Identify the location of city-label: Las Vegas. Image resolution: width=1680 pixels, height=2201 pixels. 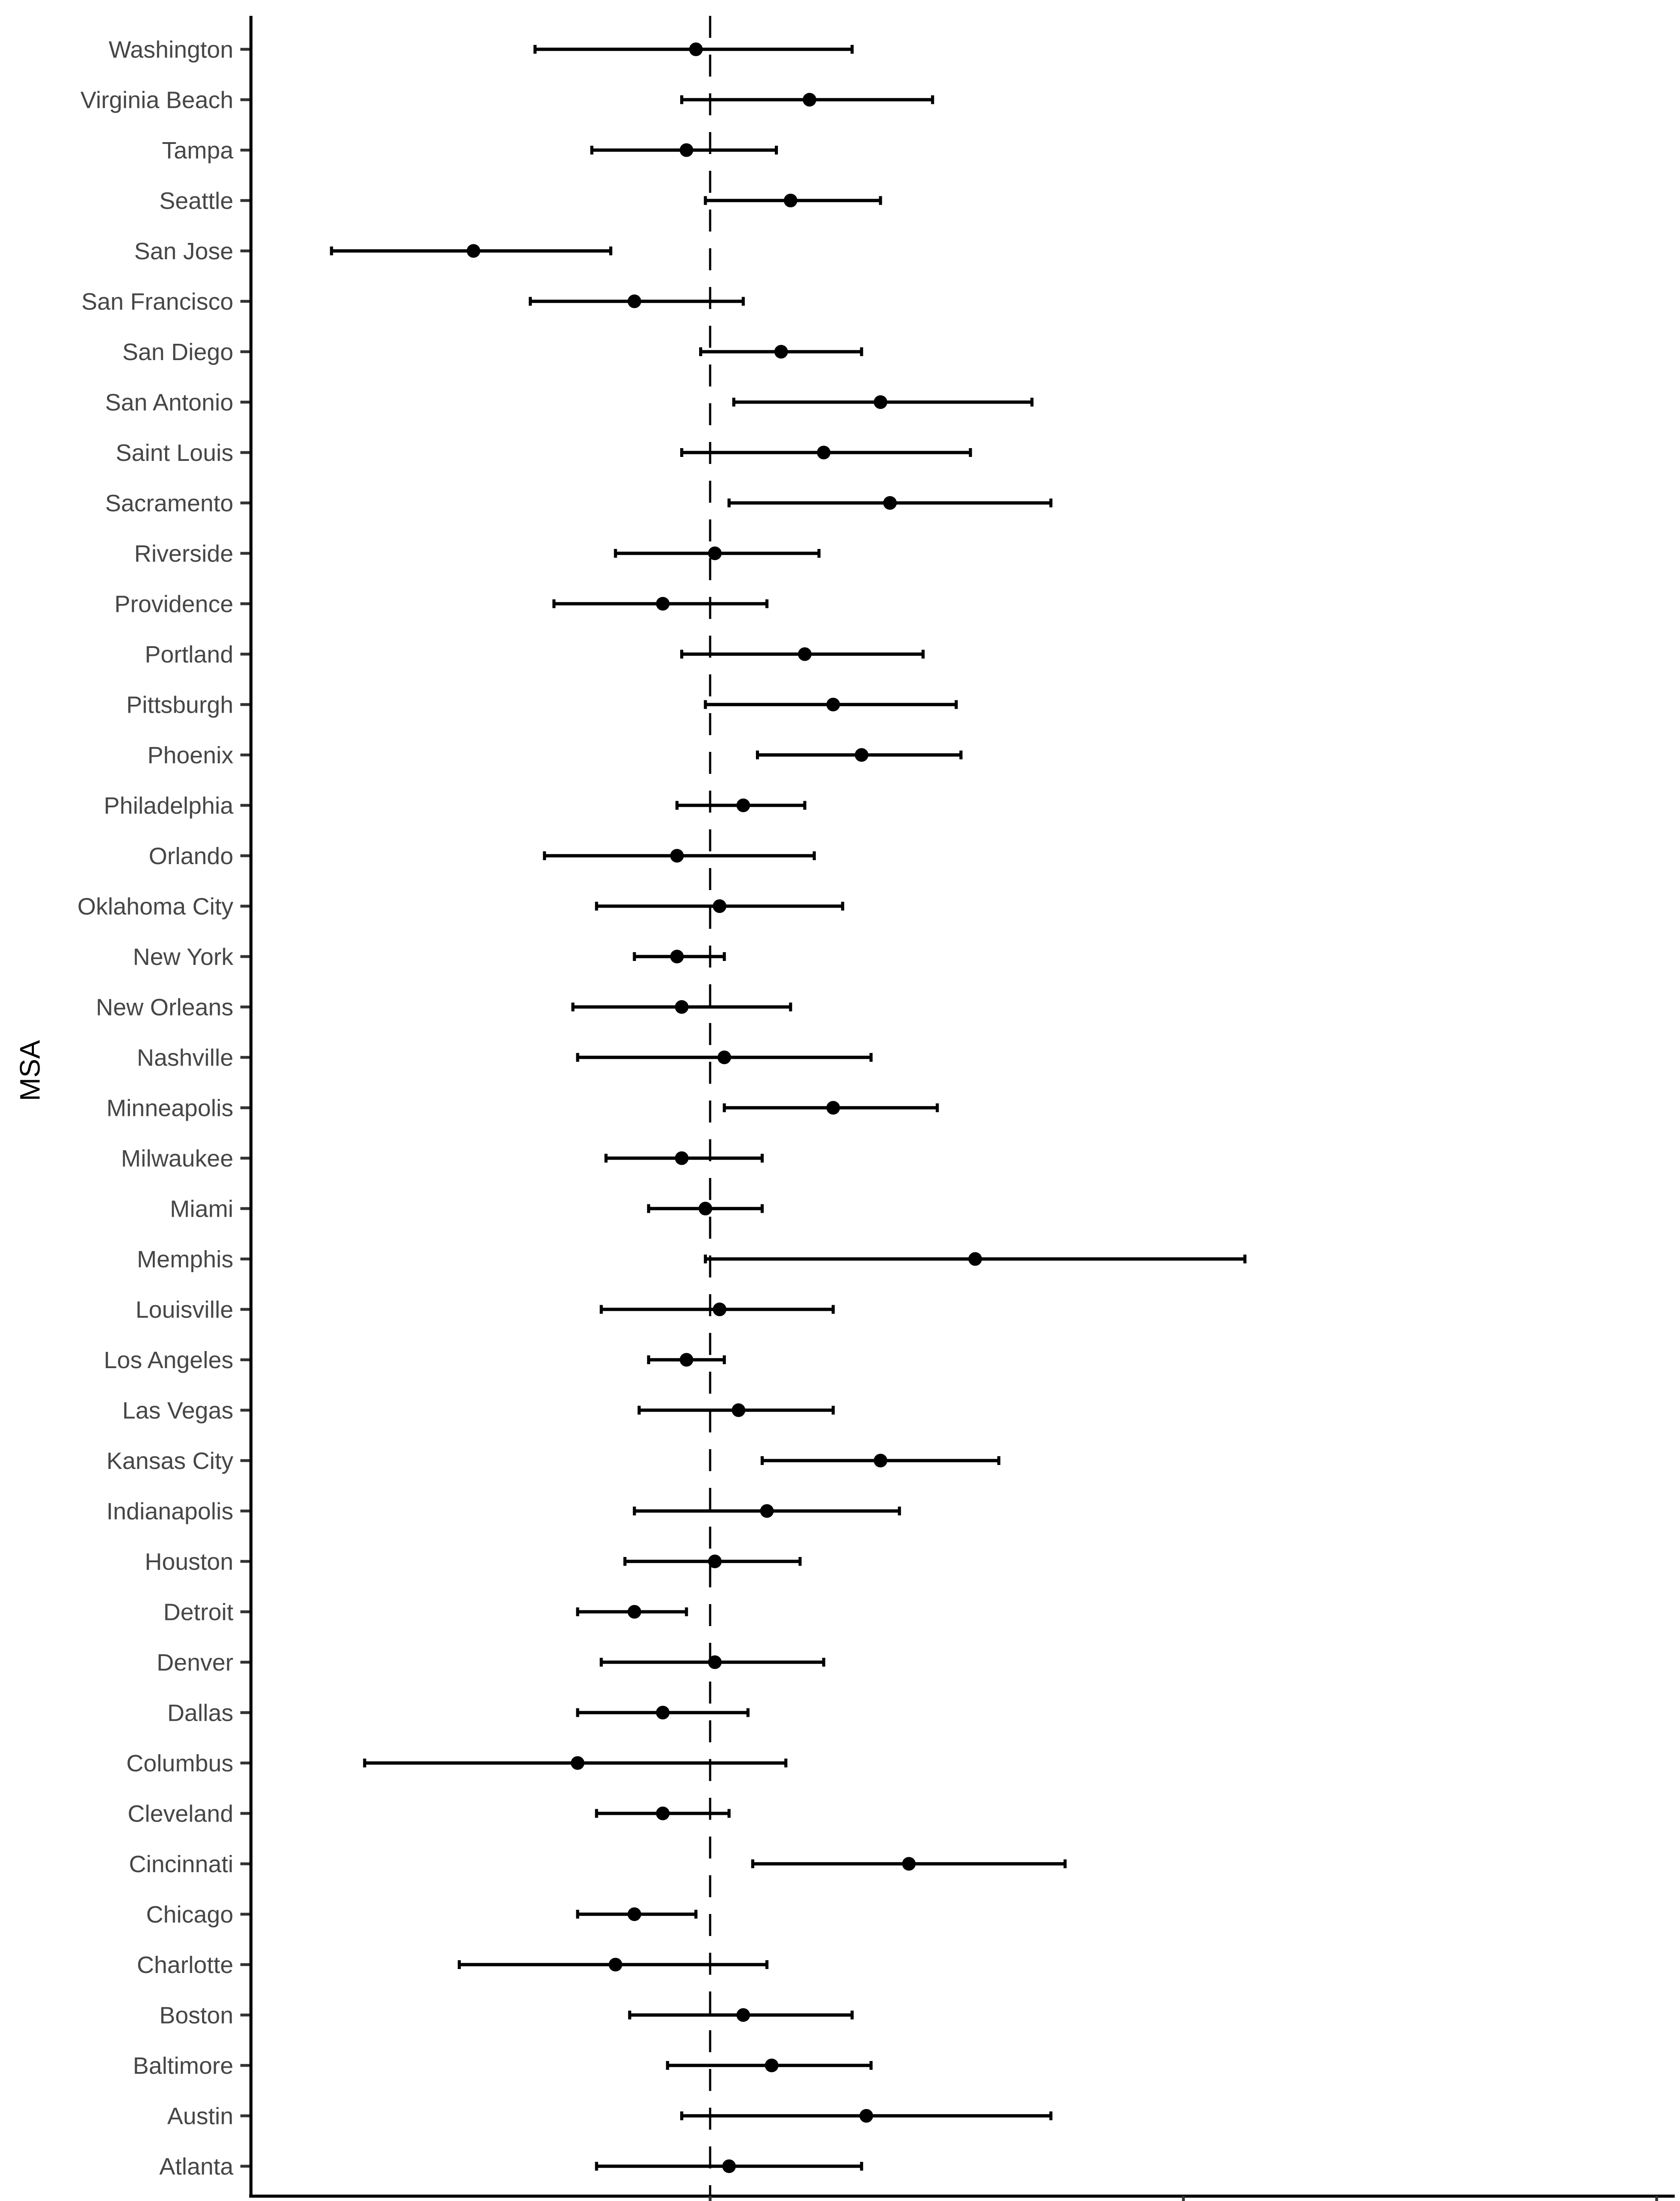
(177, 1411).